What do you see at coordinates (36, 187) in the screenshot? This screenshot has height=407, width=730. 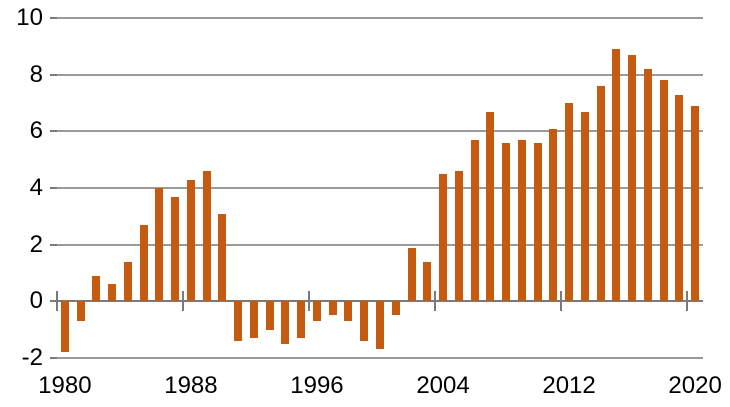 I see `y-axis-label: 4` at bounding box center [36, 187].